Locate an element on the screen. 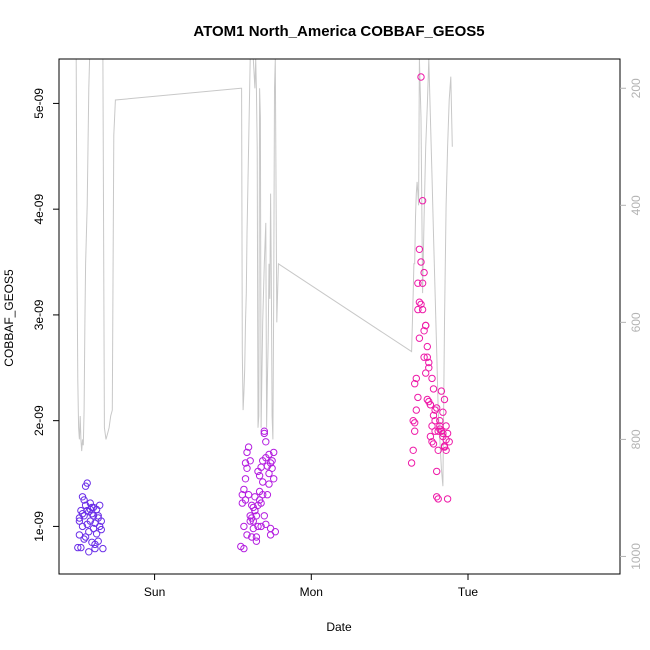 The height and width of the screenshot is (650, 650). y-tick-label: 5e-09 is located at coordinates (39, 103).